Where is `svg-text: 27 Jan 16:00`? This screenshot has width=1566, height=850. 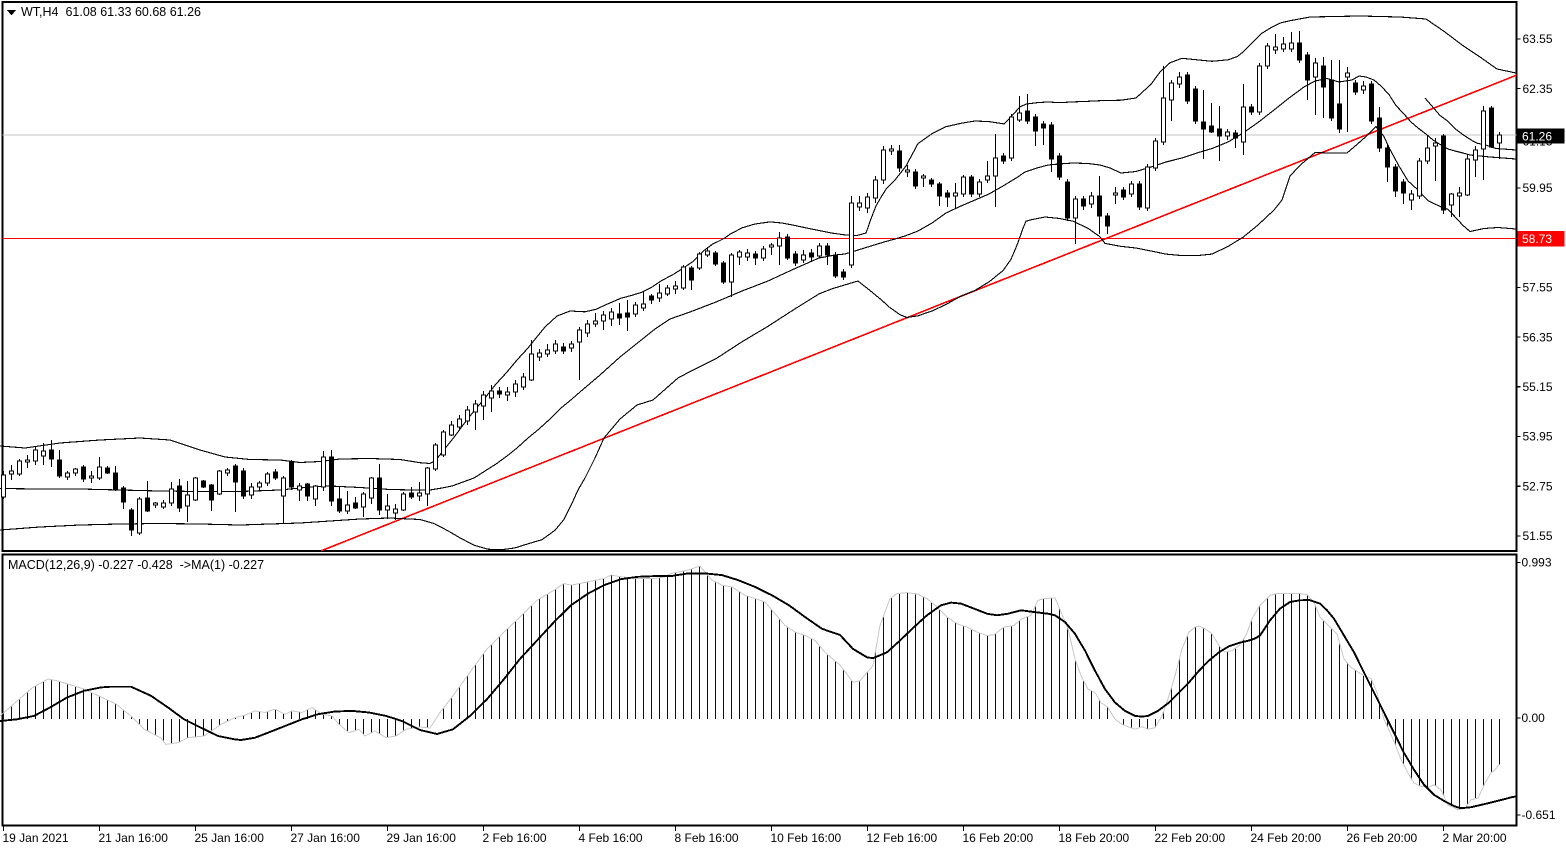 svg-text: 27 Jan 16:00 is located at coordinates (326, 838).